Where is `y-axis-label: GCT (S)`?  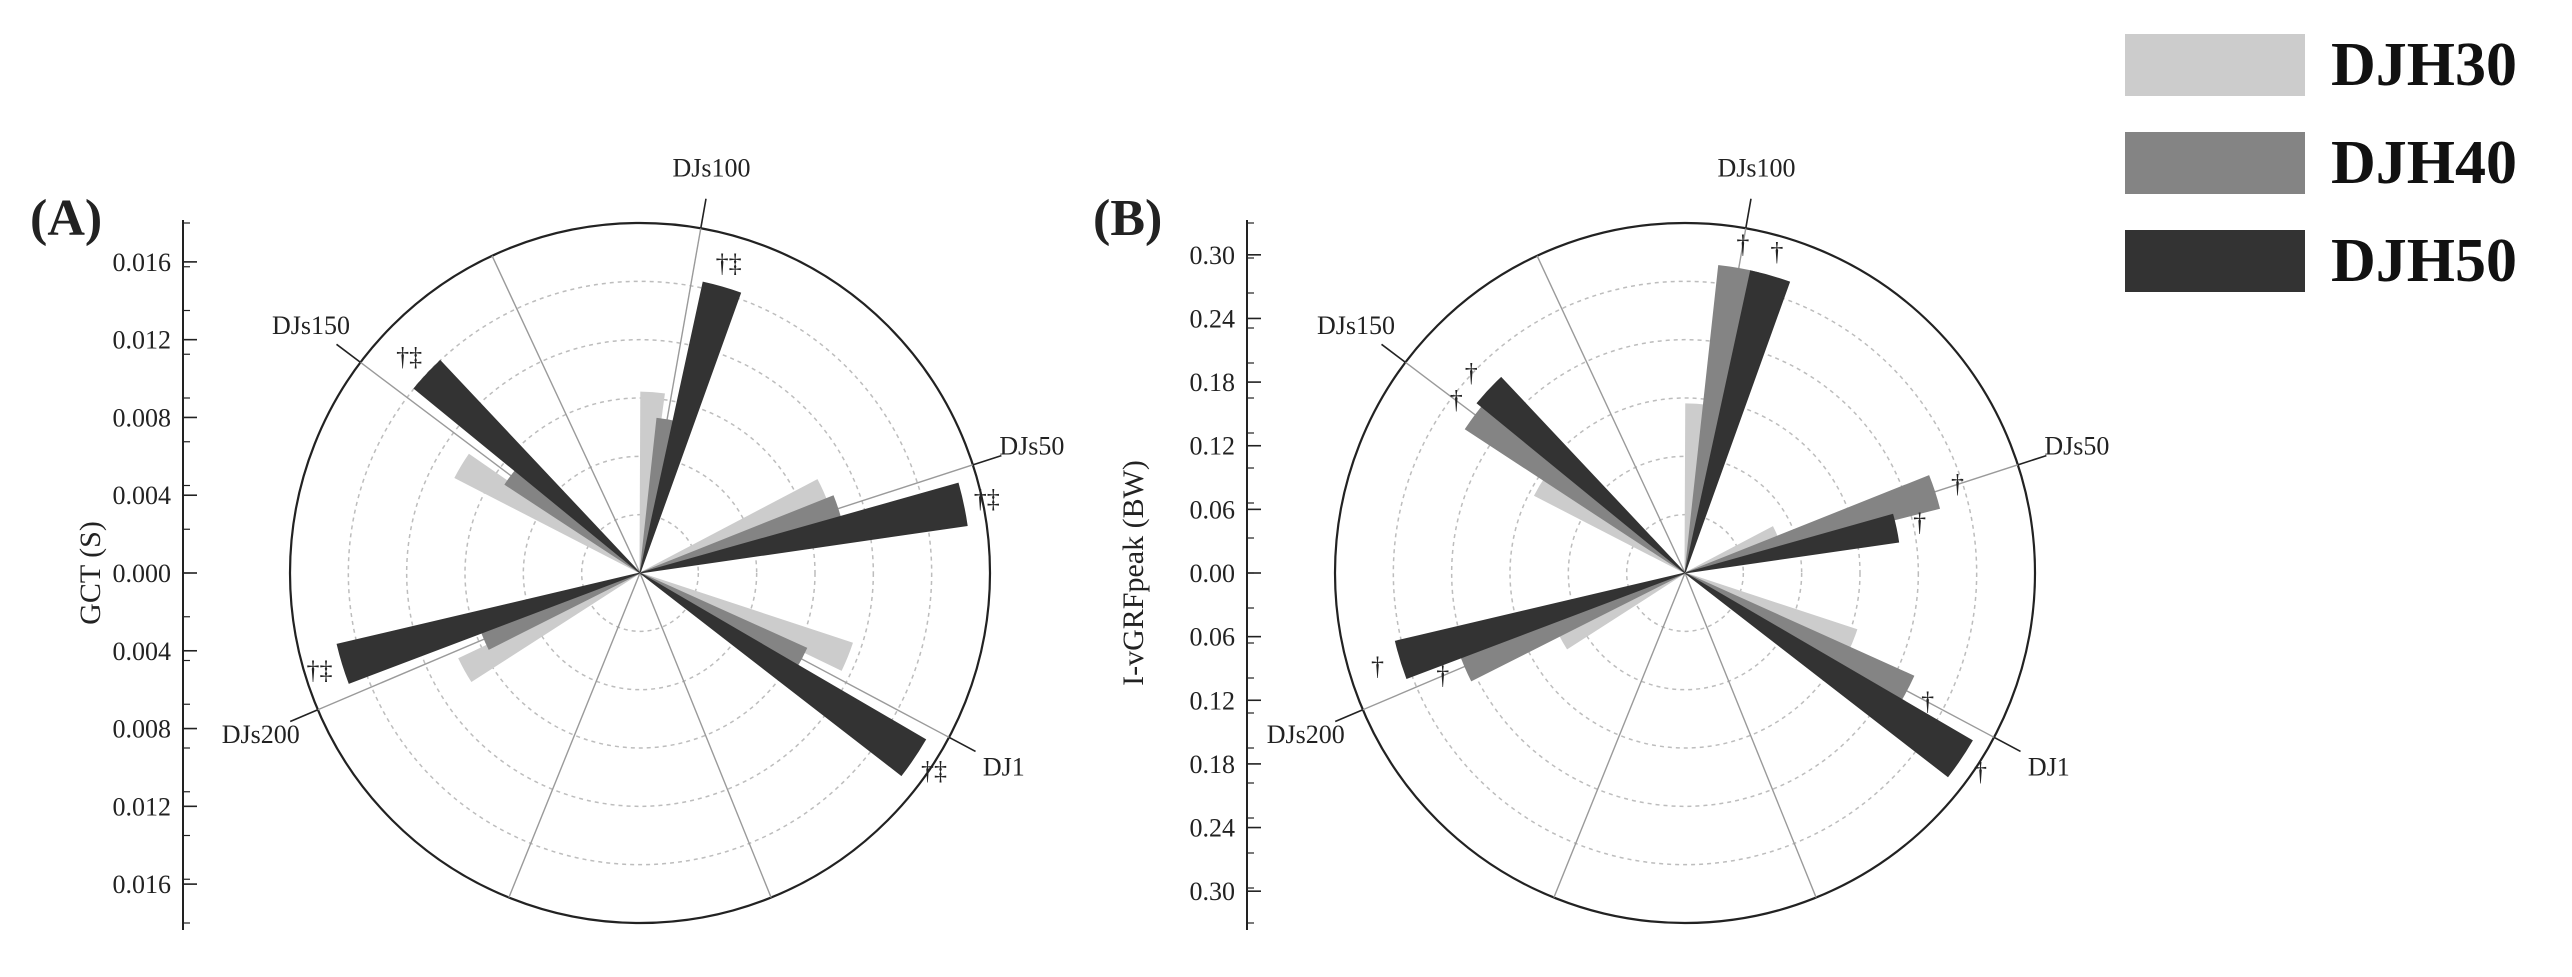 y-axis-label: GCT (S) is located at coordinates (90, 573).